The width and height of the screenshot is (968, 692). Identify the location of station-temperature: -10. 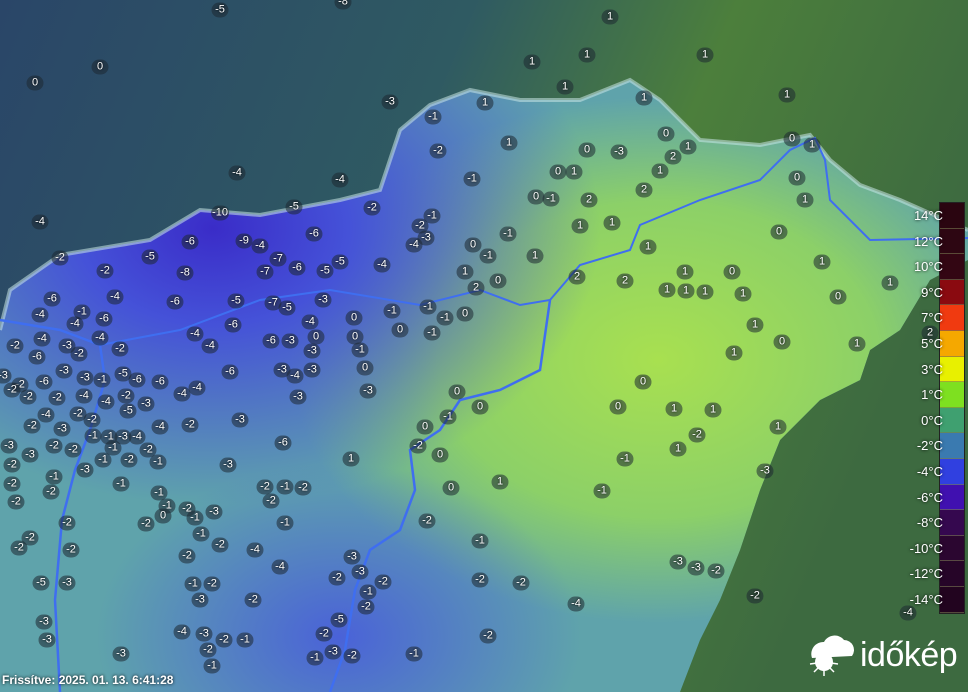
(220, 213).